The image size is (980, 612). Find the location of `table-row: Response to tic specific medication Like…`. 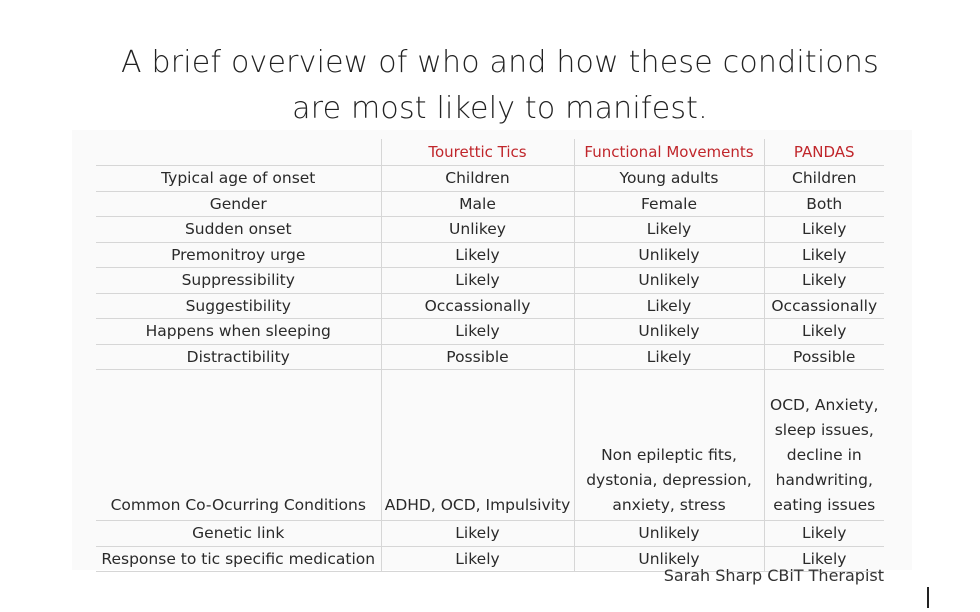

table-row: Response to tic specific medication Like… is located at coordinates (490, 559).